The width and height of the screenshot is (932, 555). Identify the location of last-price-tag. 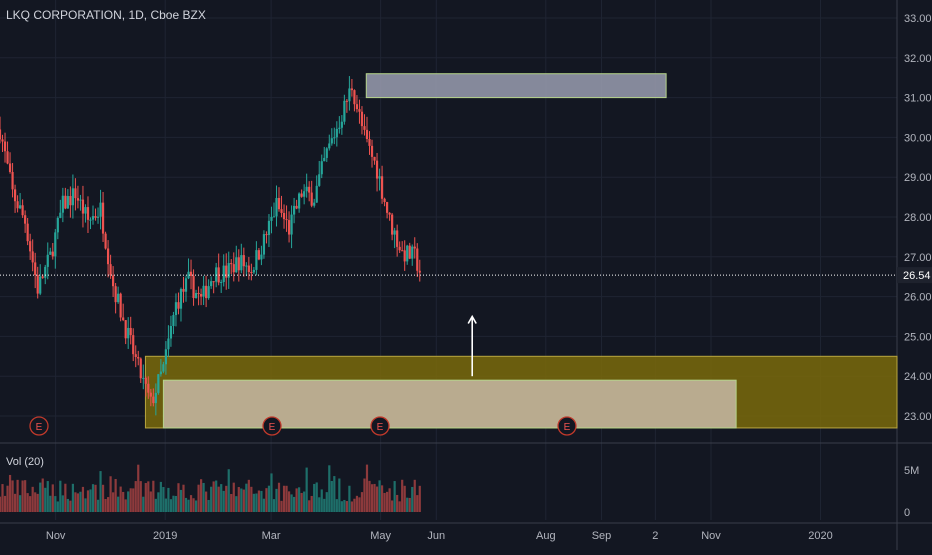
(914, 275).